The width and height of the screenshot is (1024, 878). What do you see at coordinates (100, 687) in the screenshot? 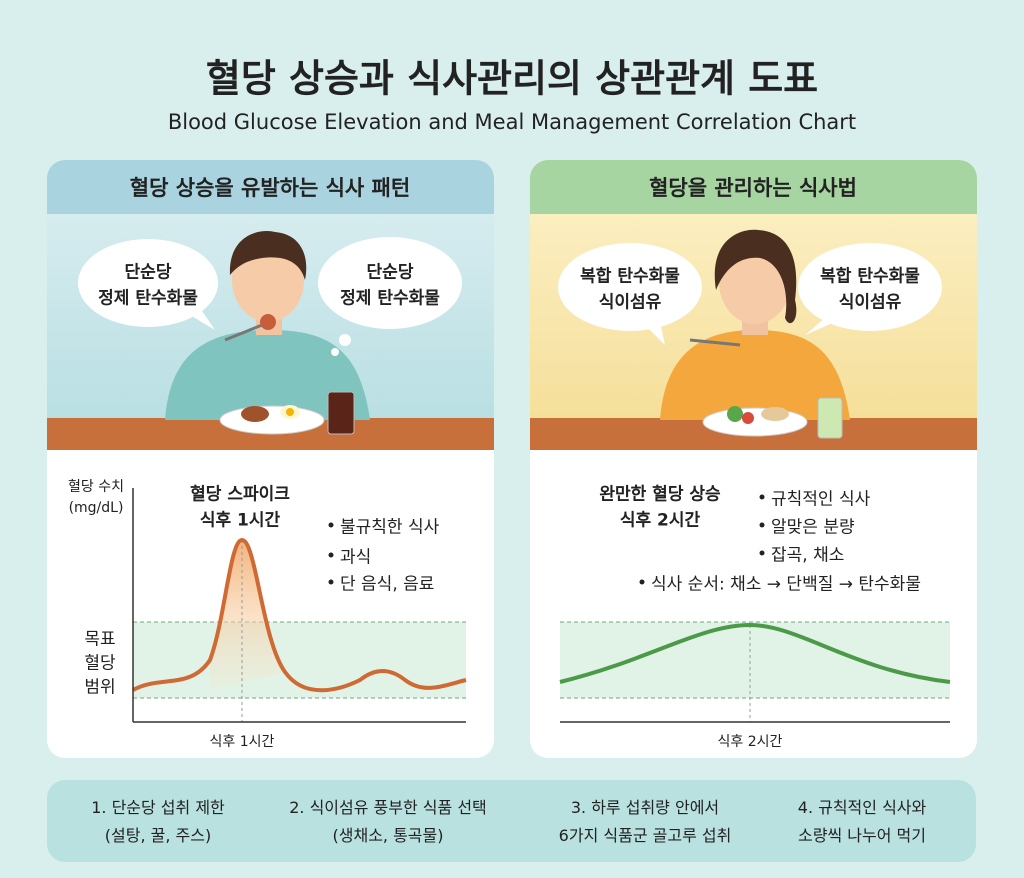
I see `target-label: 범위` at bounding box center [100, 687].